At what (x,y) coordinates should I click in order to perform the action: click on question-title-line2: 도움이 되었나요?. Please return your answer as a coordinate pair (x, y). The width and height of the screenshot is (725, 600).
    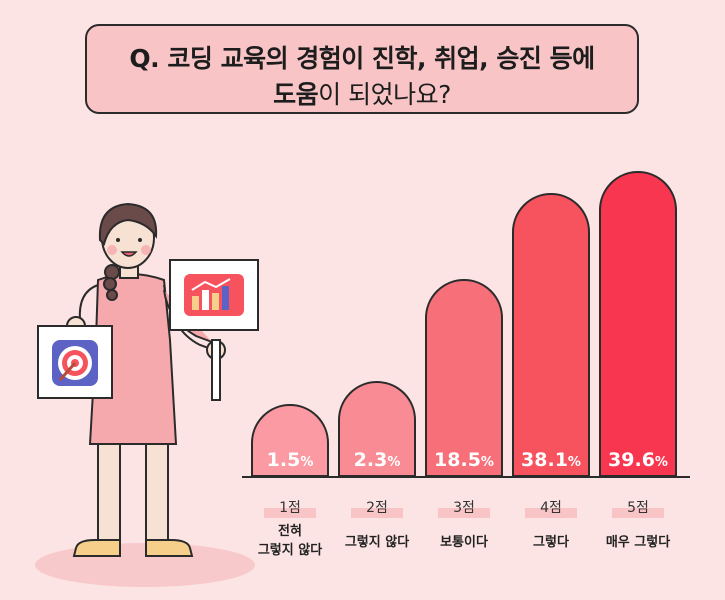
    Looking at the image, I should click on (362, 93).